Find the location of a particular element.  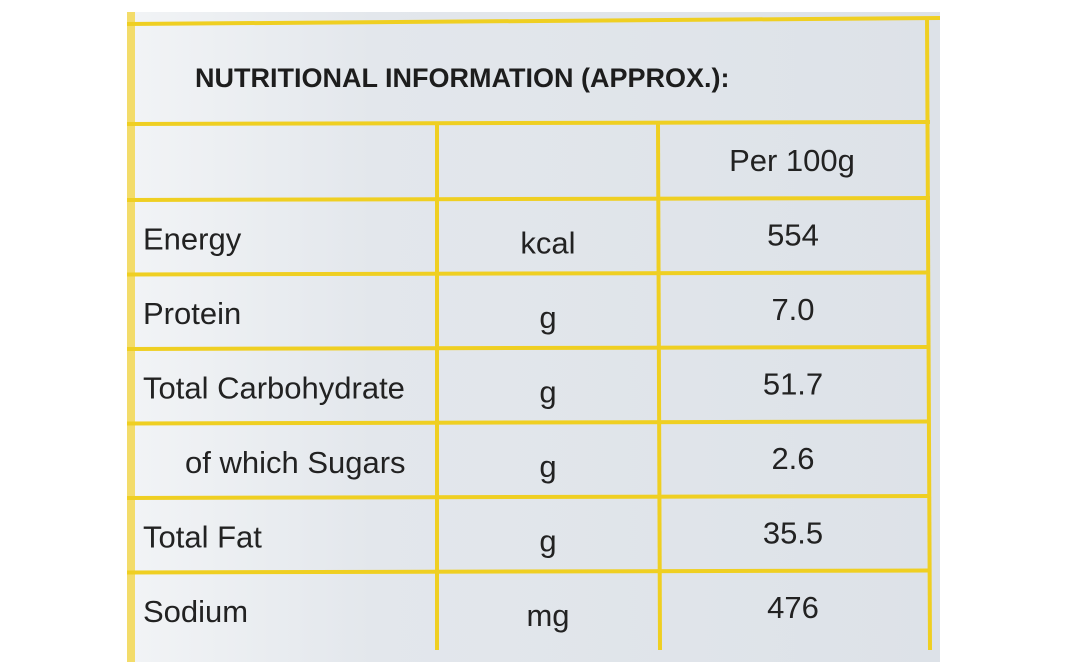

label-edge is located at coordinates (131, 337).